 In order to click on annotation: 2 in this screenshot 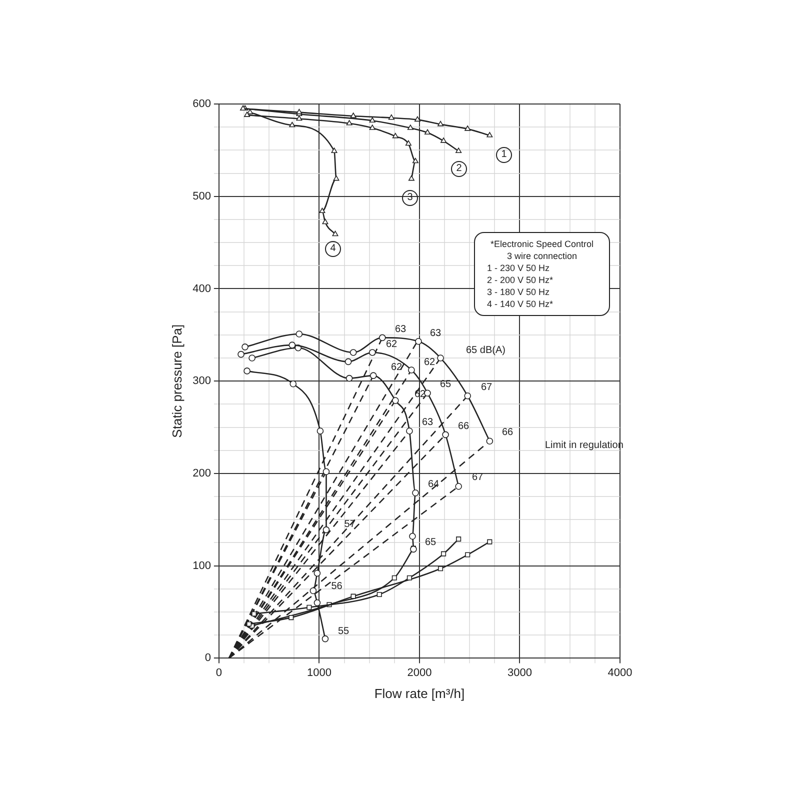, I will do `click(459, 169)`.